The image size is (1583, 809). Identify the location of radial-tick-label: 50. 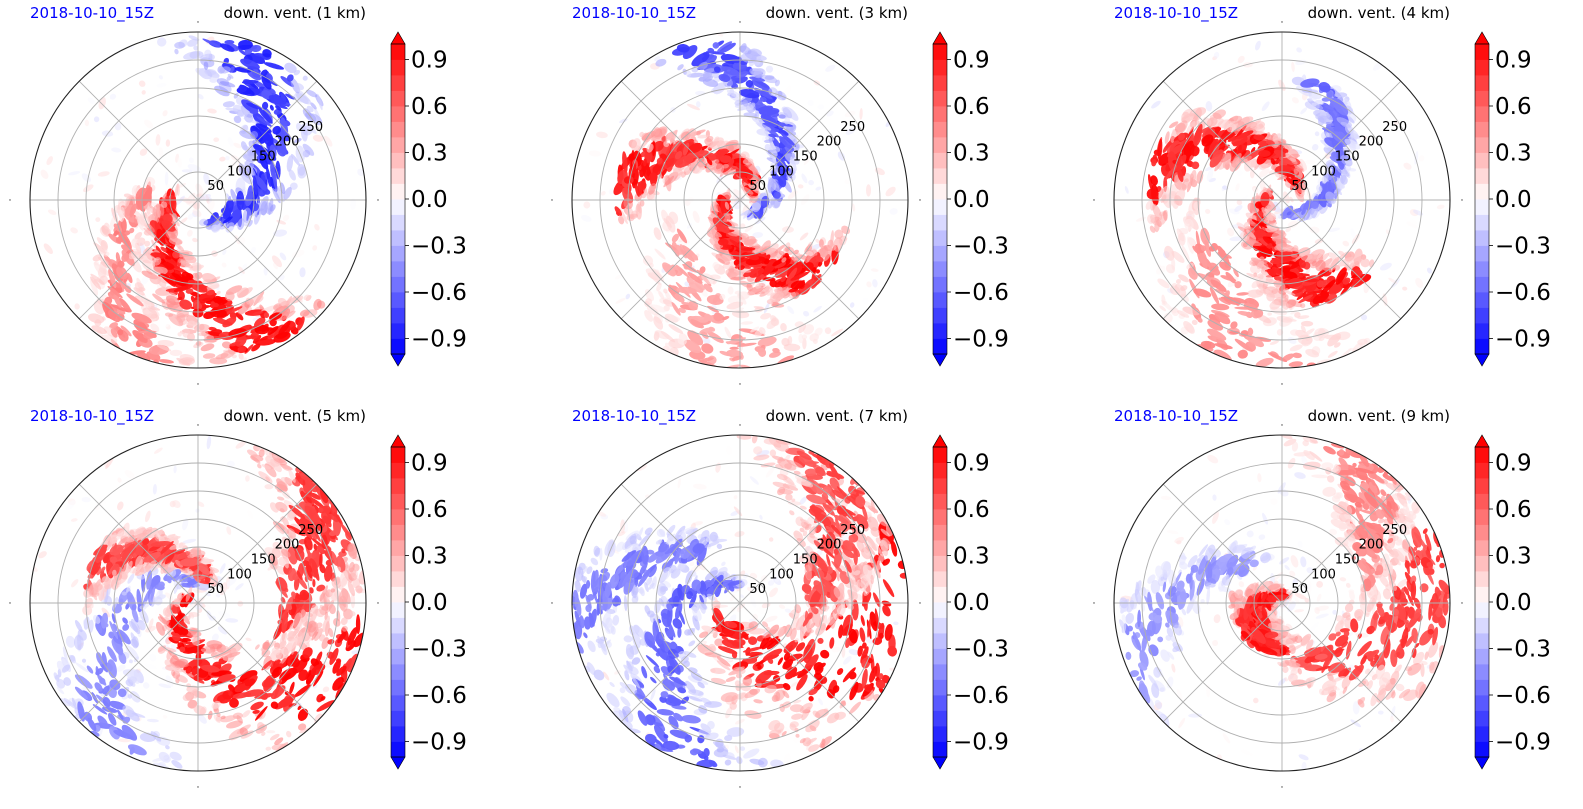
(757, 186).